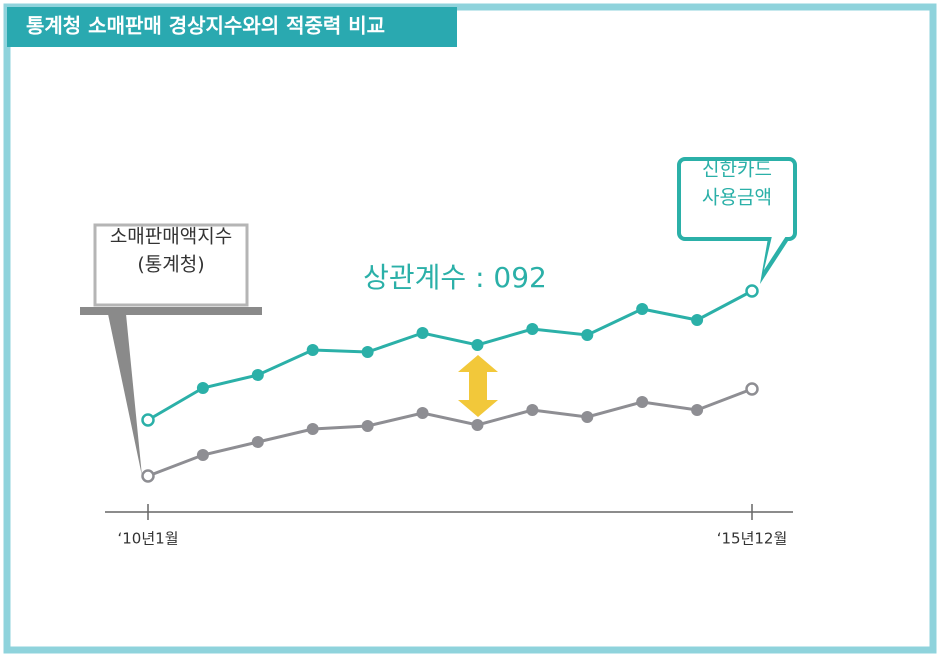 The height and width of the screenshot is (657, 940). I want to click on x-tick-label: ‘15년12월, so click(752, 539).